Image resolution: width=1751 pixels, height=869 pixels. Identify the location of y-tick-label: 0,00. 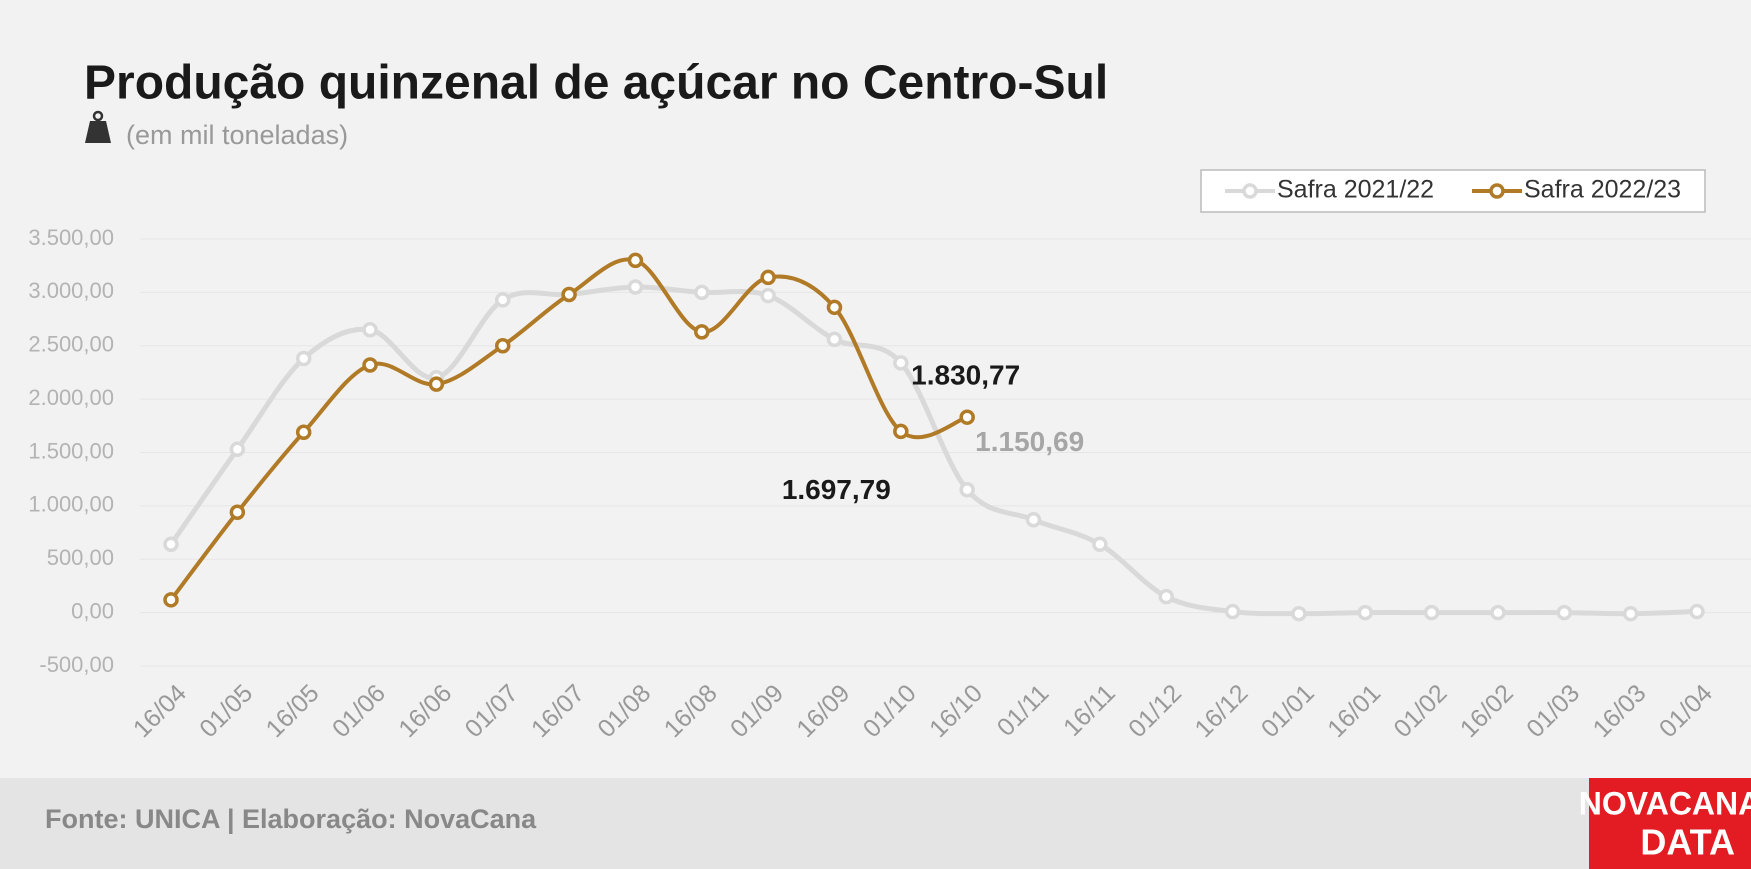
(92, 610).